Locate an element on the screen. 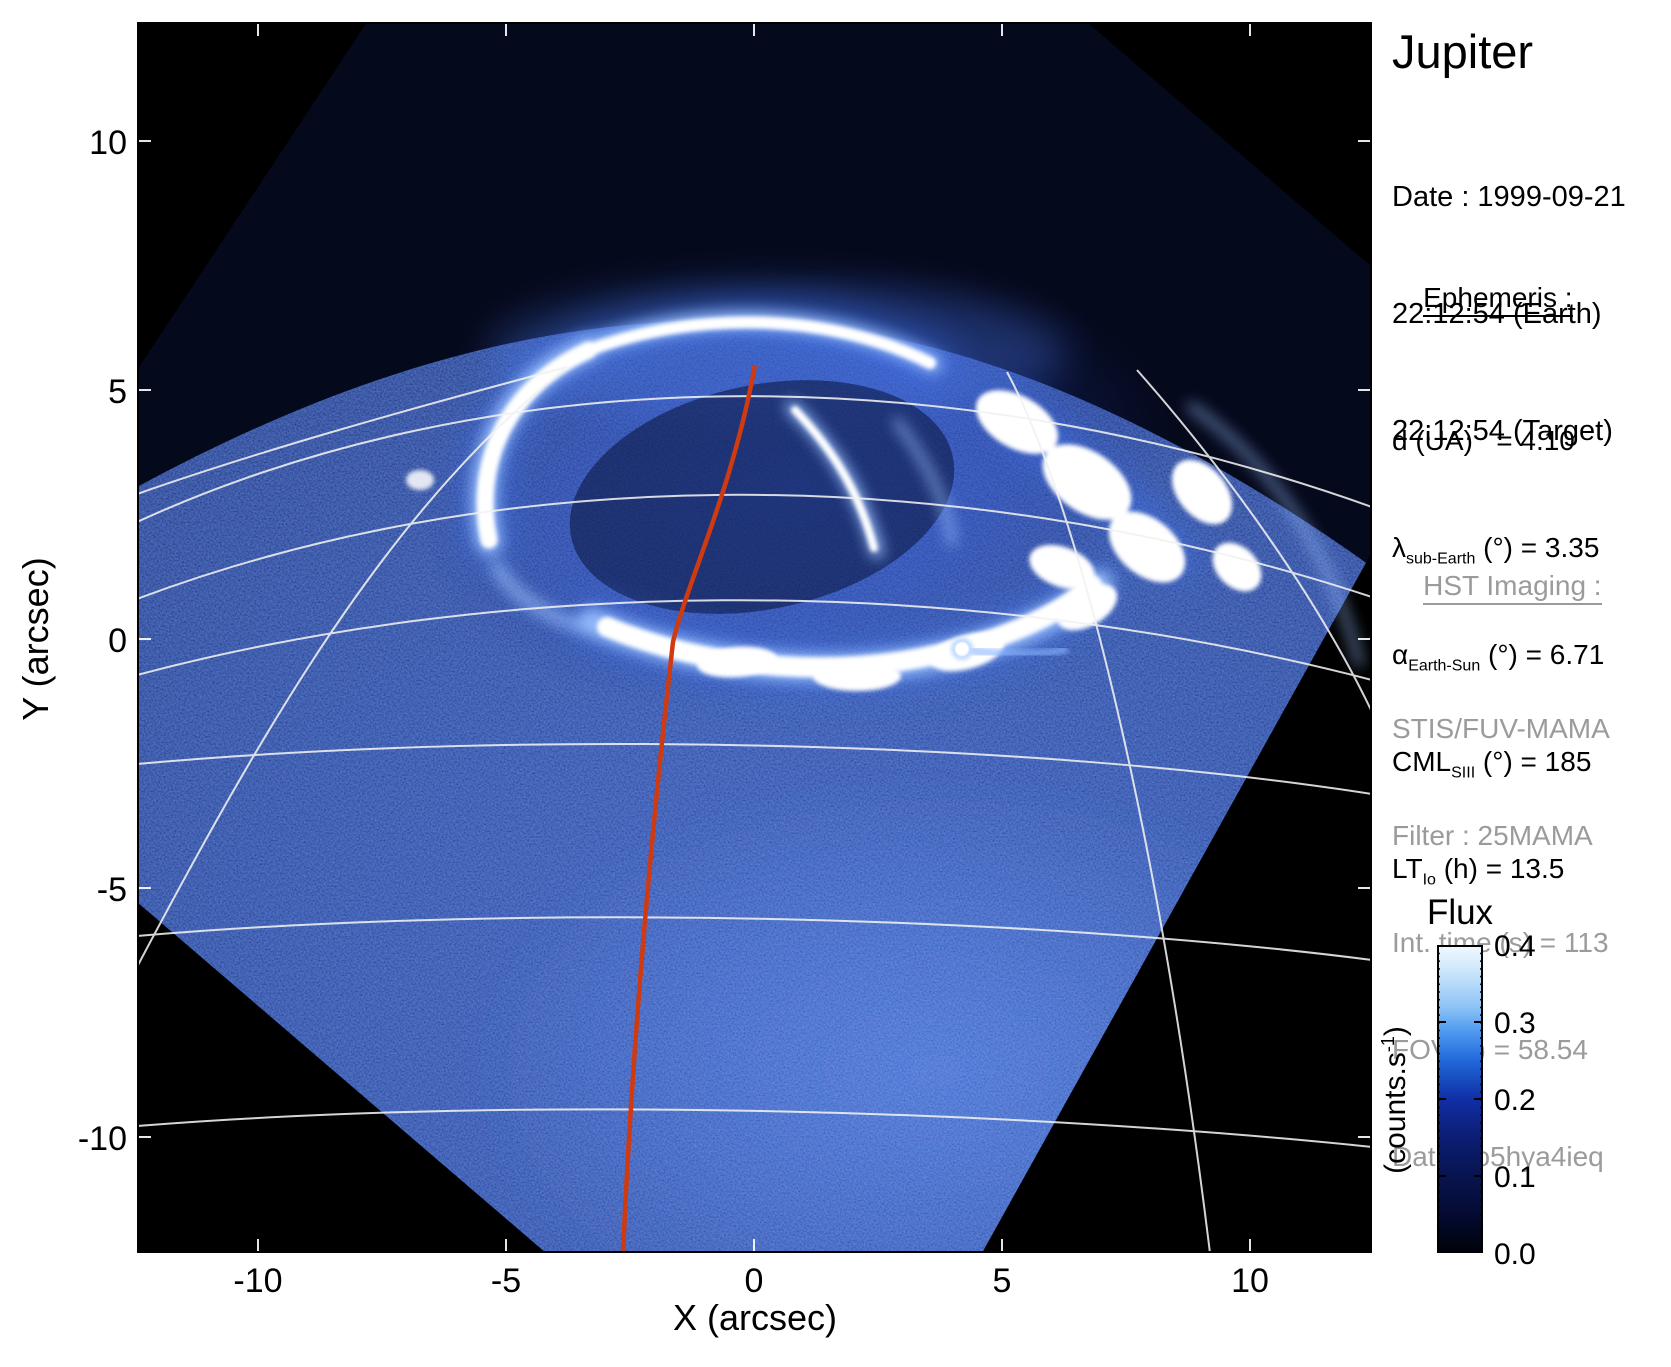  x-tick-label: -10 is located at coordinates (258, 1281).